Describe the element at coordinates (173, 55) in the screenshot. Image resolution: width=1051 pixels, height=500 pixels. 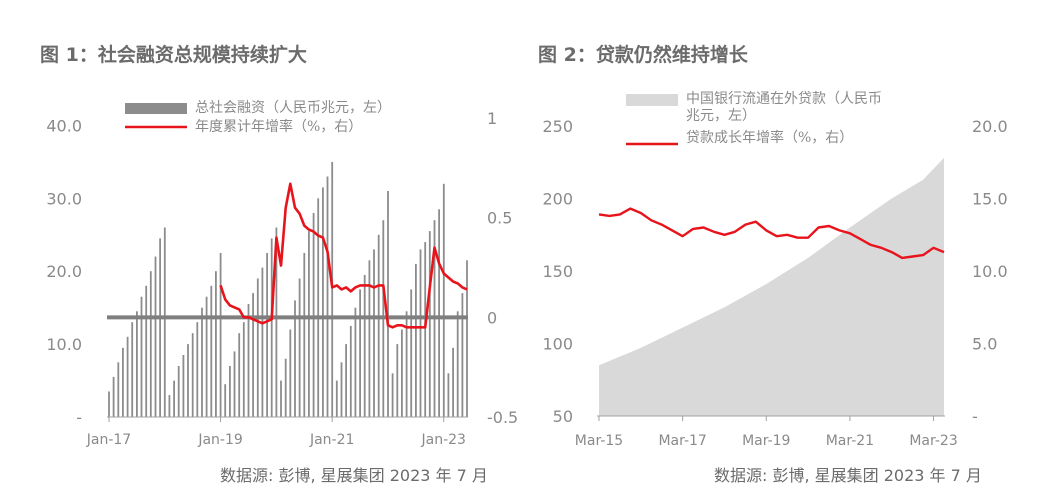
I see `chart1-title: 图 1：社会融资总规模持续扩大` at that location.